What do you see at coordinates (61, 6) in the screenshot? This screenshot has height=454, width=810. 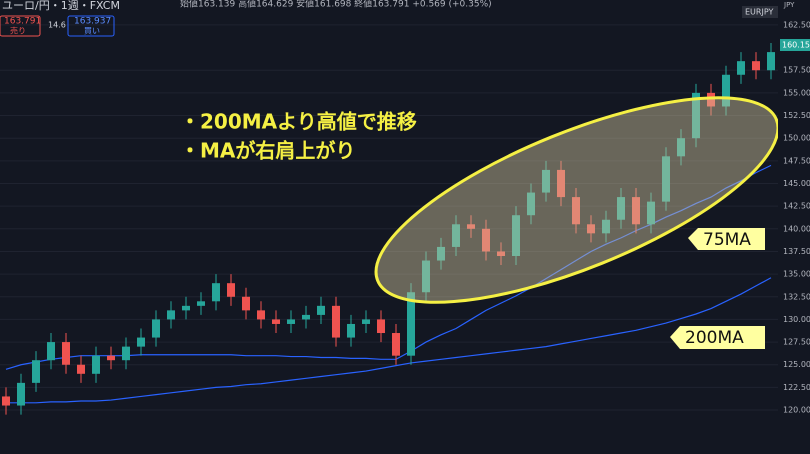 I see `symbol-title: ユーロ/円・1週・FXCM` at bounding box center [61, 6].